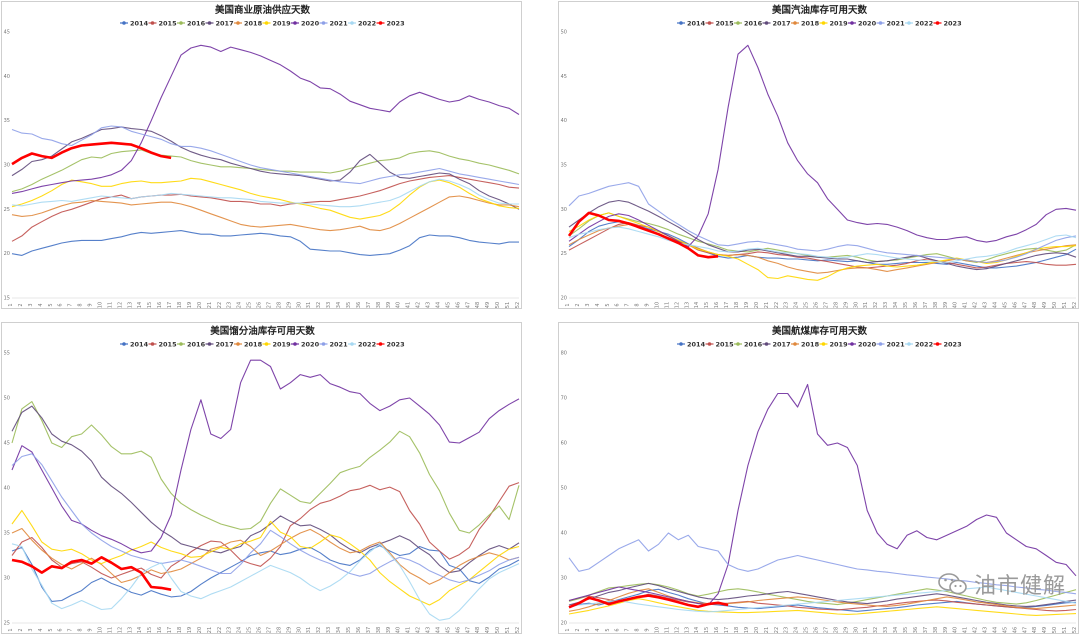 This screenshot has width=1080, height=636. Describe the element at coordinates (1015, 305) in the screenshot. I see `x-tick-label: 46` at that location.